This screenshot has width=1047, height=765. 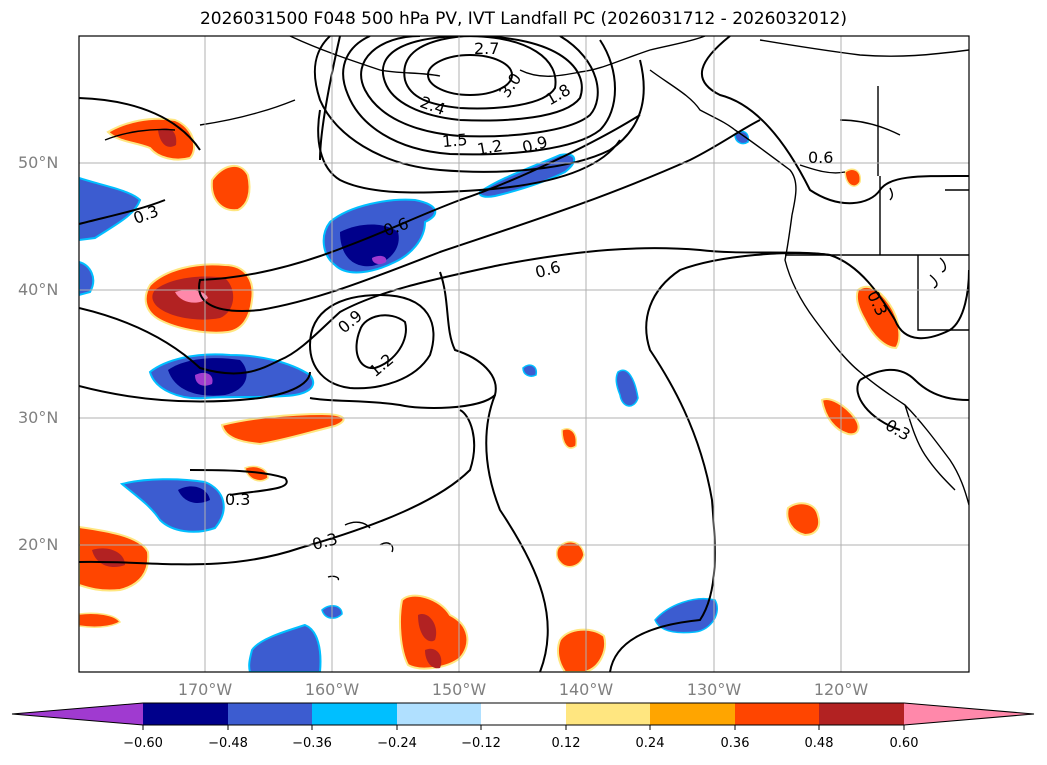 I want to click on contour-label: 2.7, so click(x=486, y=48).